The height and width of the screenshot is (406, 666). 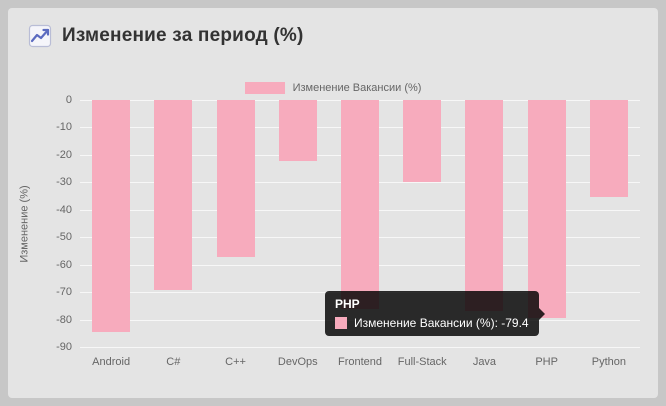 What do you see at coordinates (64, 127) in the screenshot?
I see `y-tick-label: -10` at bounding box center [64, 127].